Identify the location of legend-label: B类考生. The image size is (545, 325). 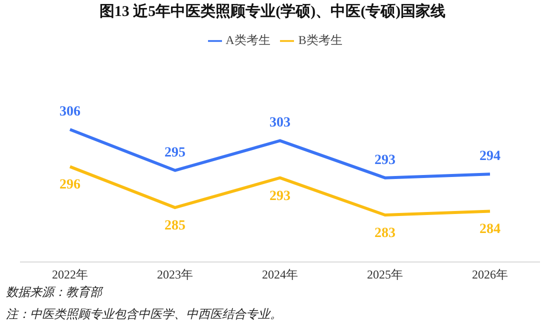
(320, 40).